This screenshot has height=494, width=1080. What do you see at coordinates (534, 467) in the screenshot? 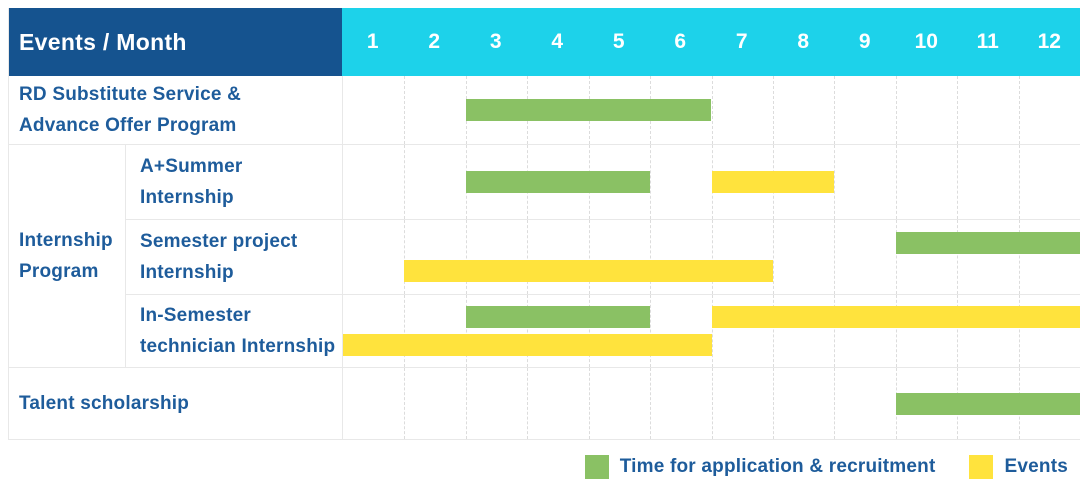
I see `legend: Time for application & recruitment Events` at bounding box center [534, 467].